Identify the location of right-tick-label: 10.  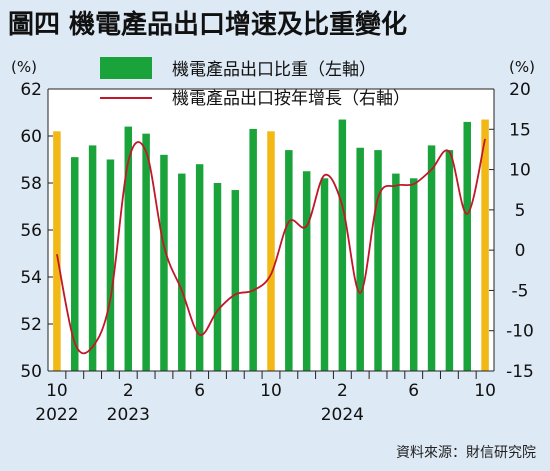
(520, 171).